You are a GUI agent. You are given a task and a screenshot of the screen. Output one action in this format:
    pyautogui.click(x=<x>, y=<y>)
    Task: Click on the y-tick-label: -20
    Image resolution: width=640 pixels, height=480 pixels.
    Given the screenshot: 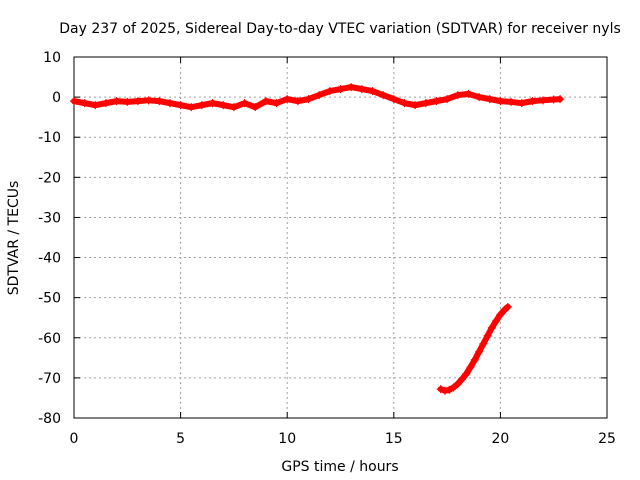 What is the action you would take?
    pyautogui.click(x=49, y=178)
    